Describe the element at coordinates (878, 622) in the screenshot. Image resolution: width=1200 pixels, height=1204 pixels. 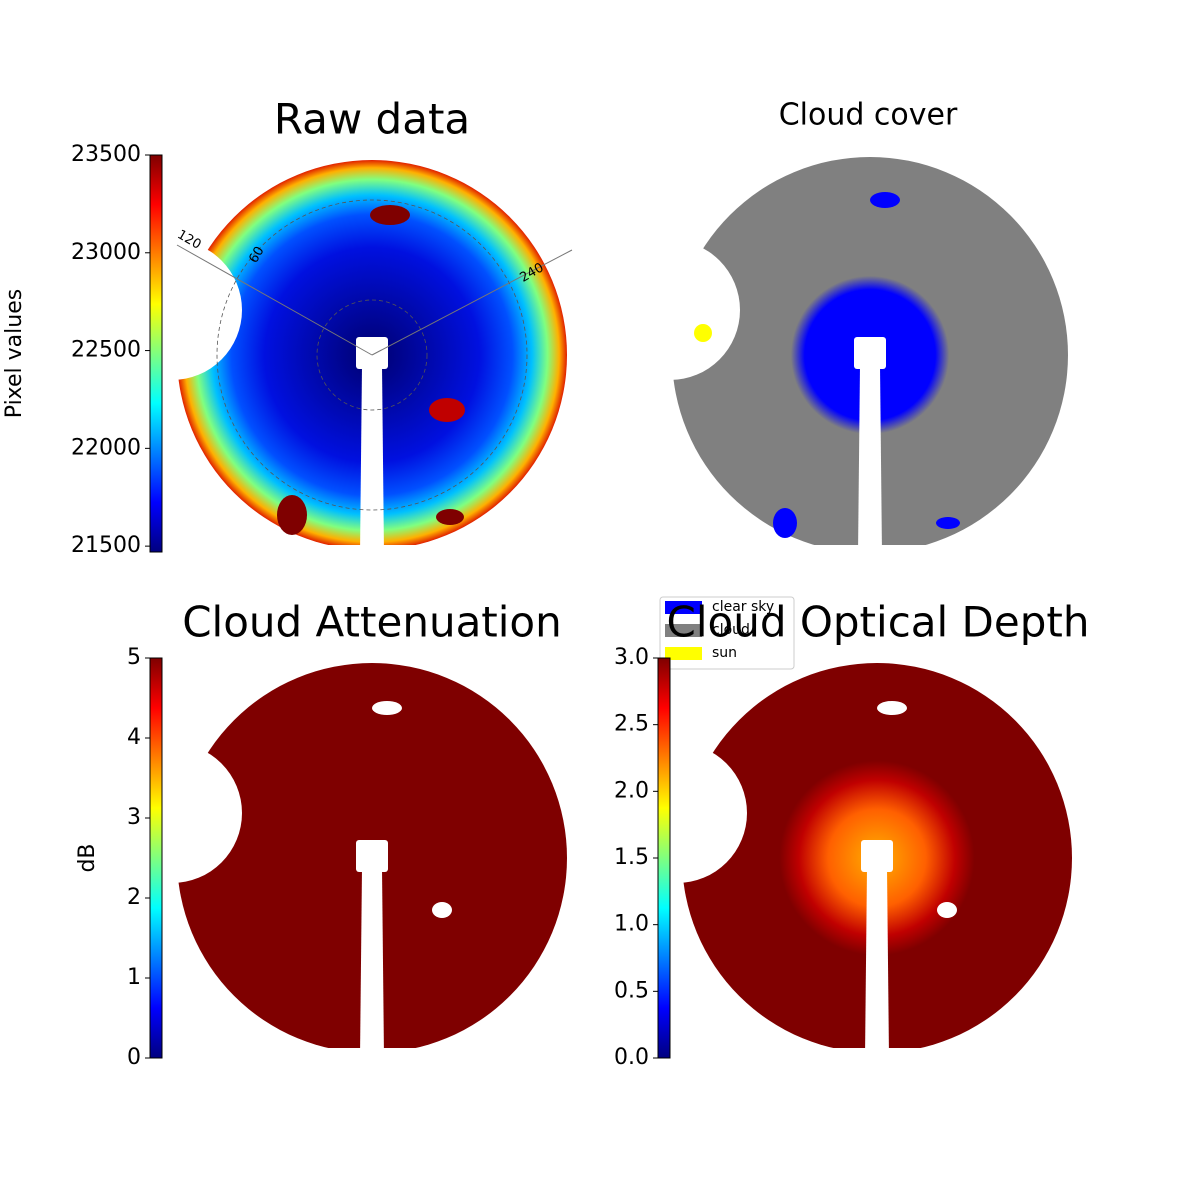
I see `panel-title: Cloud Optical Depth` at that location.